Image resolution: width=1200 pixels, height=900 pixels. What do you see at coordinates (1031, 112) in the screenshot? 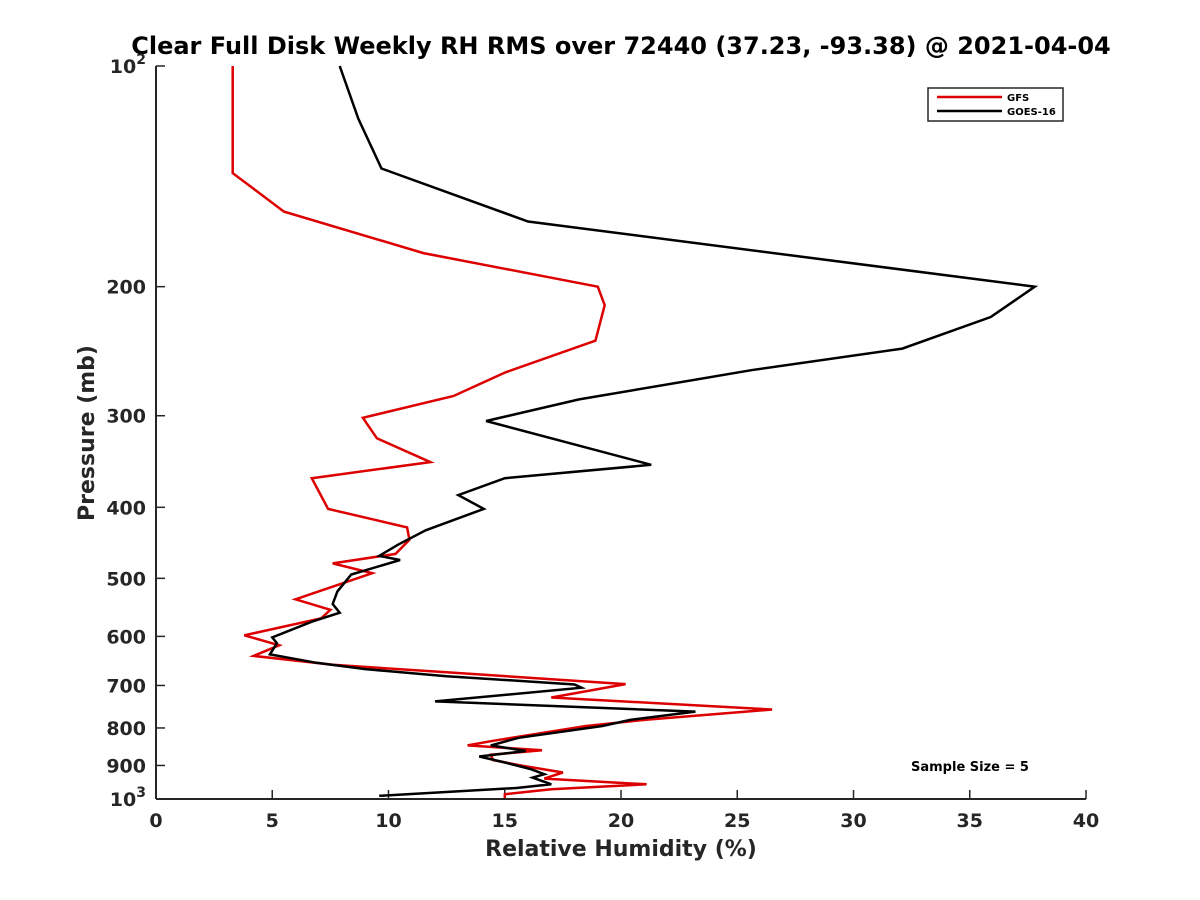
I see `legend-label-goes16: GOES-16` at bounding box center [1031, 112].